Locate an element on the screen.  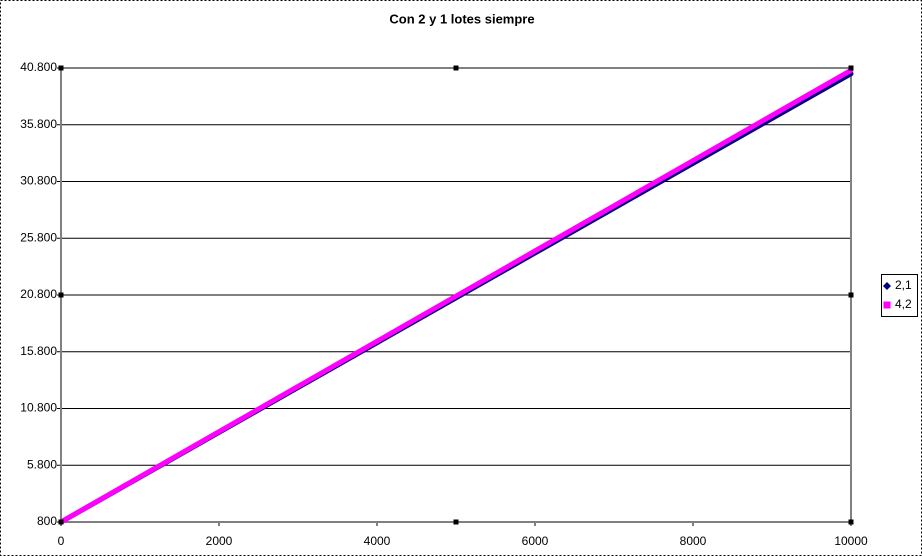
x-tick-label: 6000 is located at coordinates (535, 541).